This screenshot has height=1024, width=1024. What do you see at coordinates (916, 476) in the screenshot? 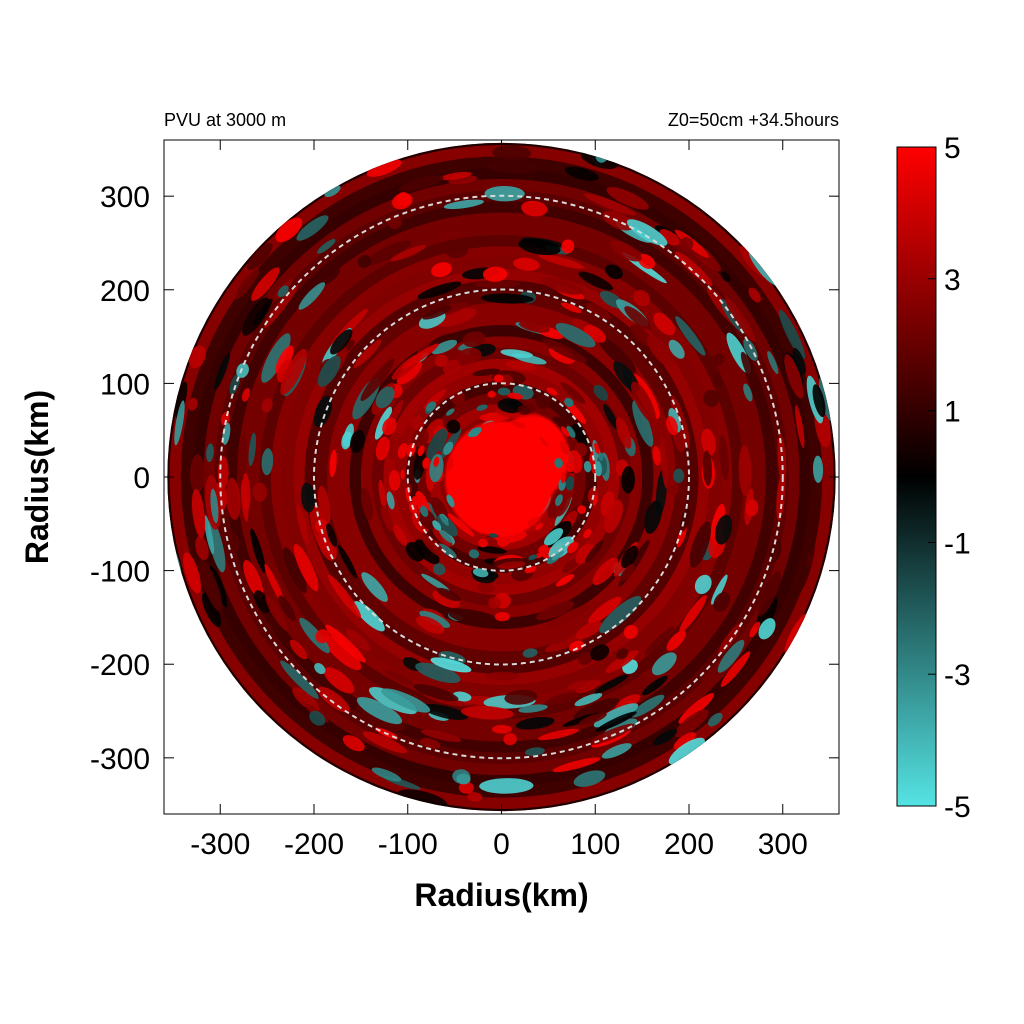
I see `colorbar` at bounding box center [916, 476].